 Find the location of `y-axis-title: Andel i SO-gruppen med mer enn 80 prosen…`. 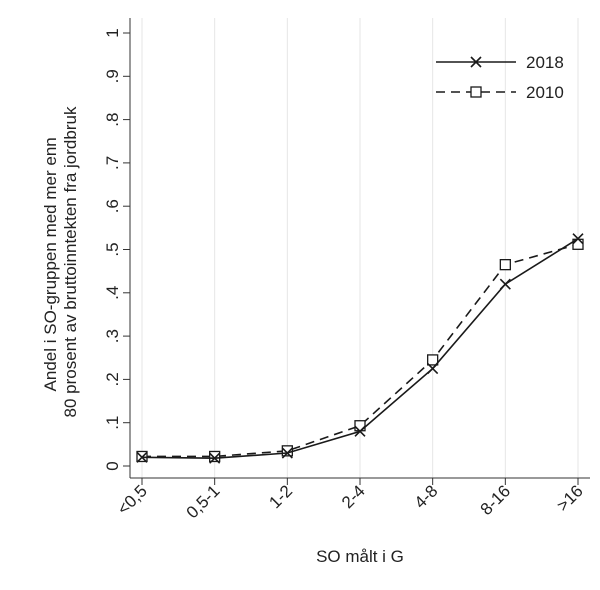

y-axis-title: Andel i SO-gruppen med mer enn 80 prosen… is located at coordinates (60, 261).